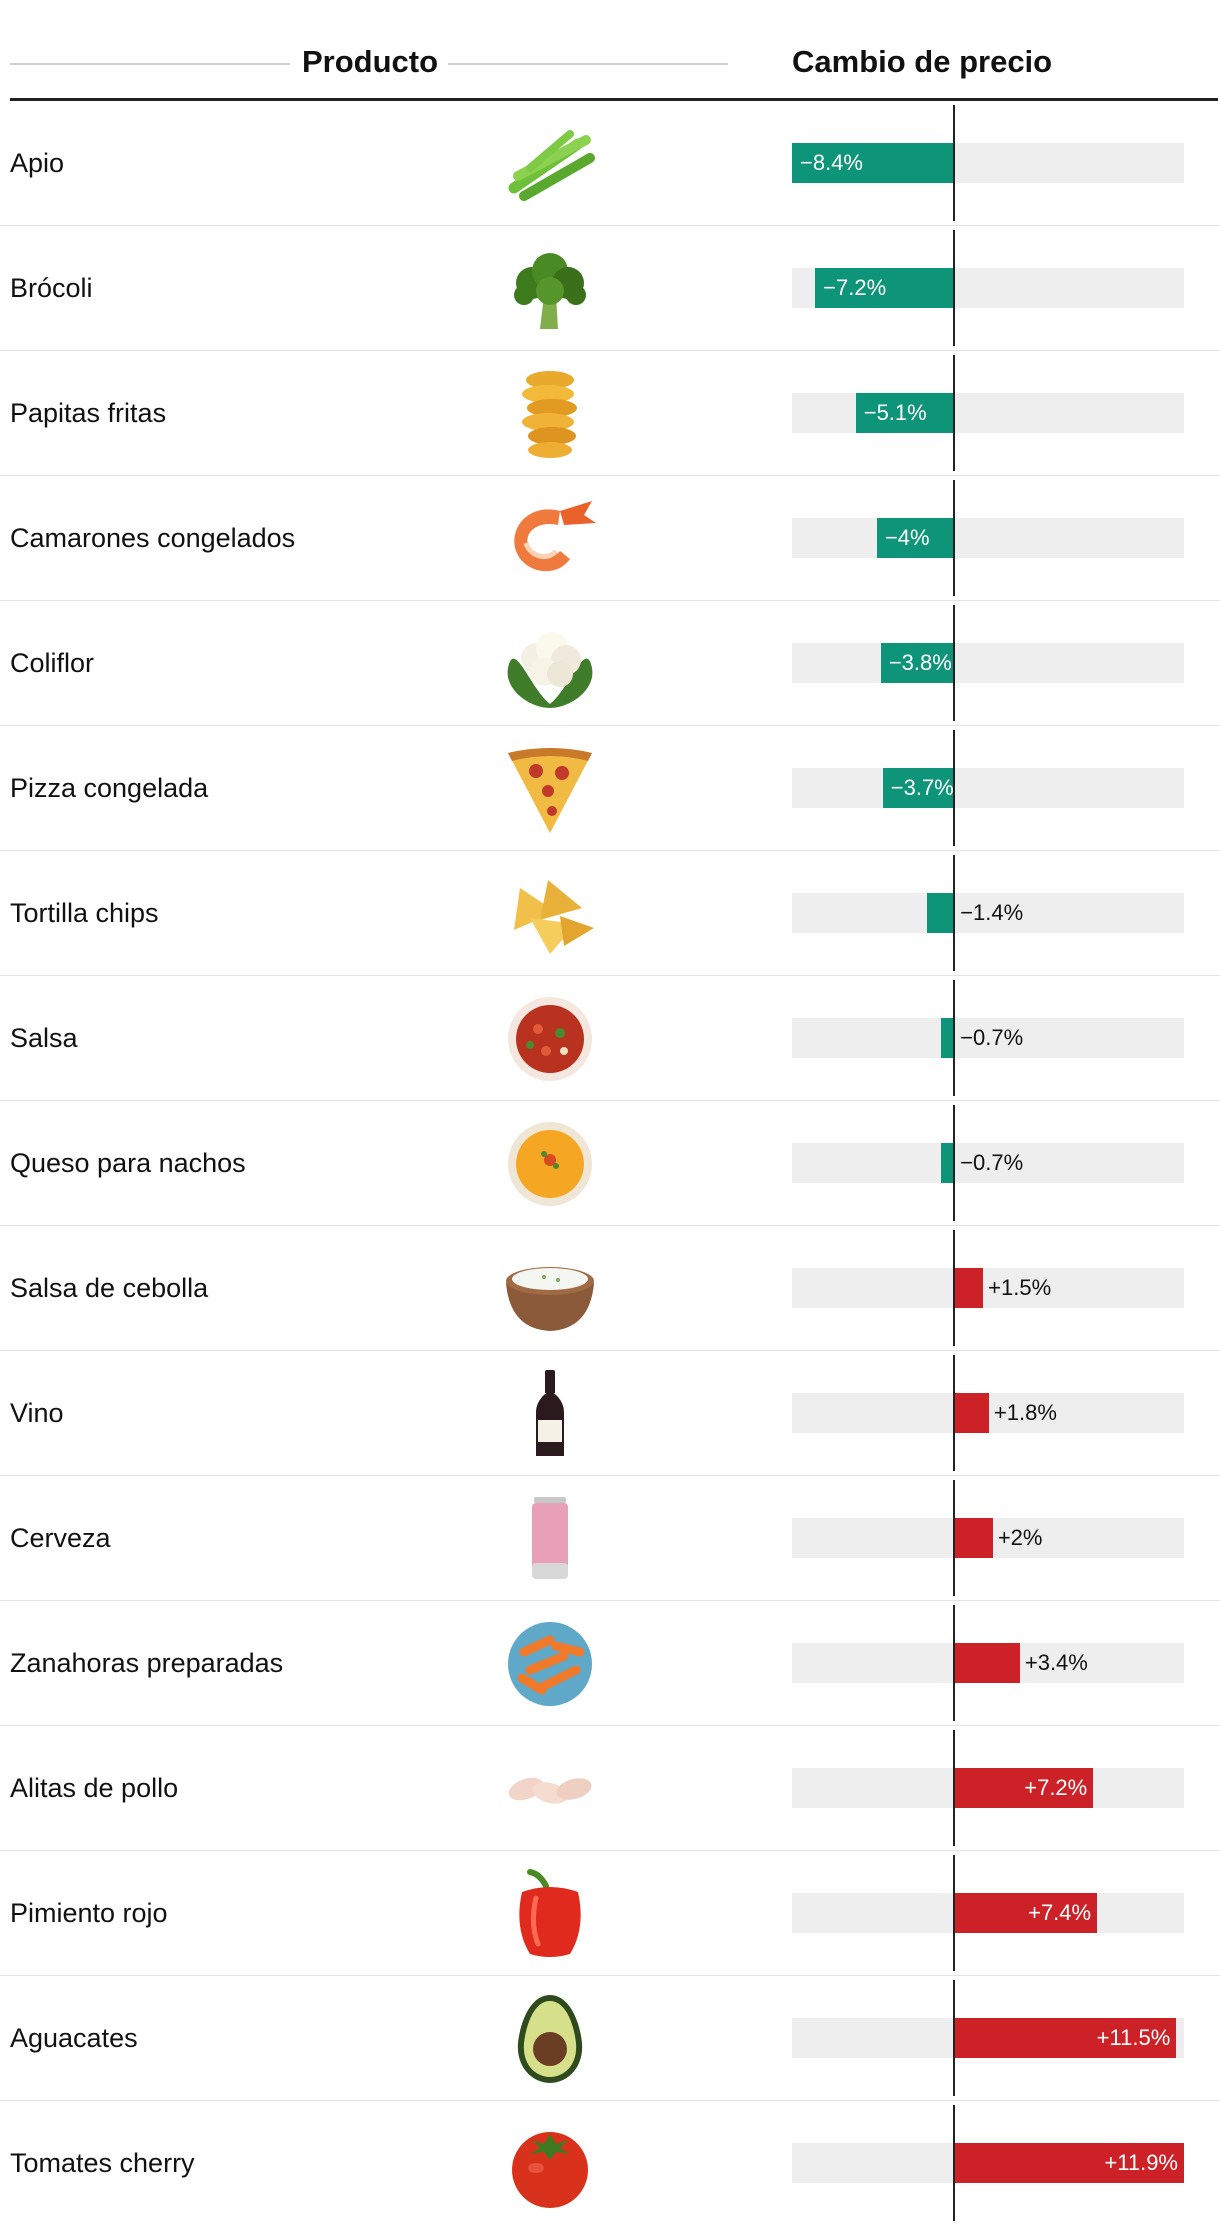 Image resolution: width=1220 pixels, height=2238 pixels. Describe the element at coordinates (1060, 1912) in the screenshot. I see `value-label: +7.4%` at that location.